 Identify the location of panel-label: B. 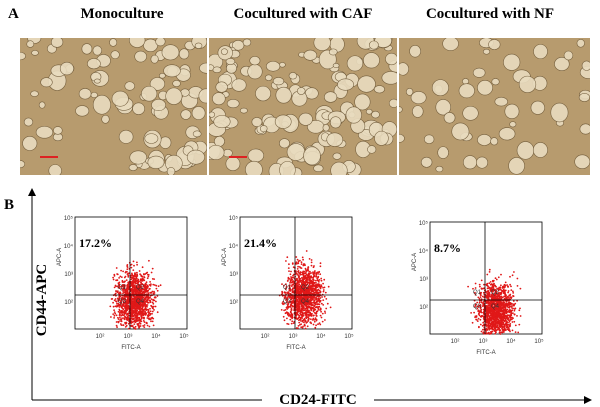
(9, 205).